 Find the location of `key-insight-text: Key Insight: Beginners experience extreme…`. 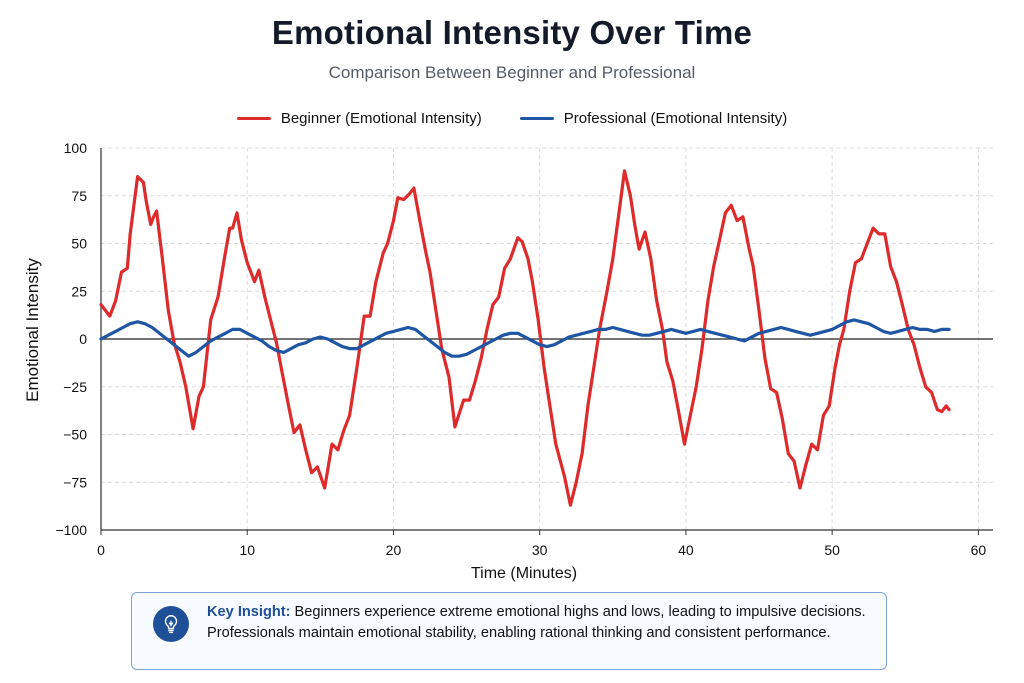

key-insight-text: Key Insight: Beginners experience extreme… is located at coordinates (539, 622).